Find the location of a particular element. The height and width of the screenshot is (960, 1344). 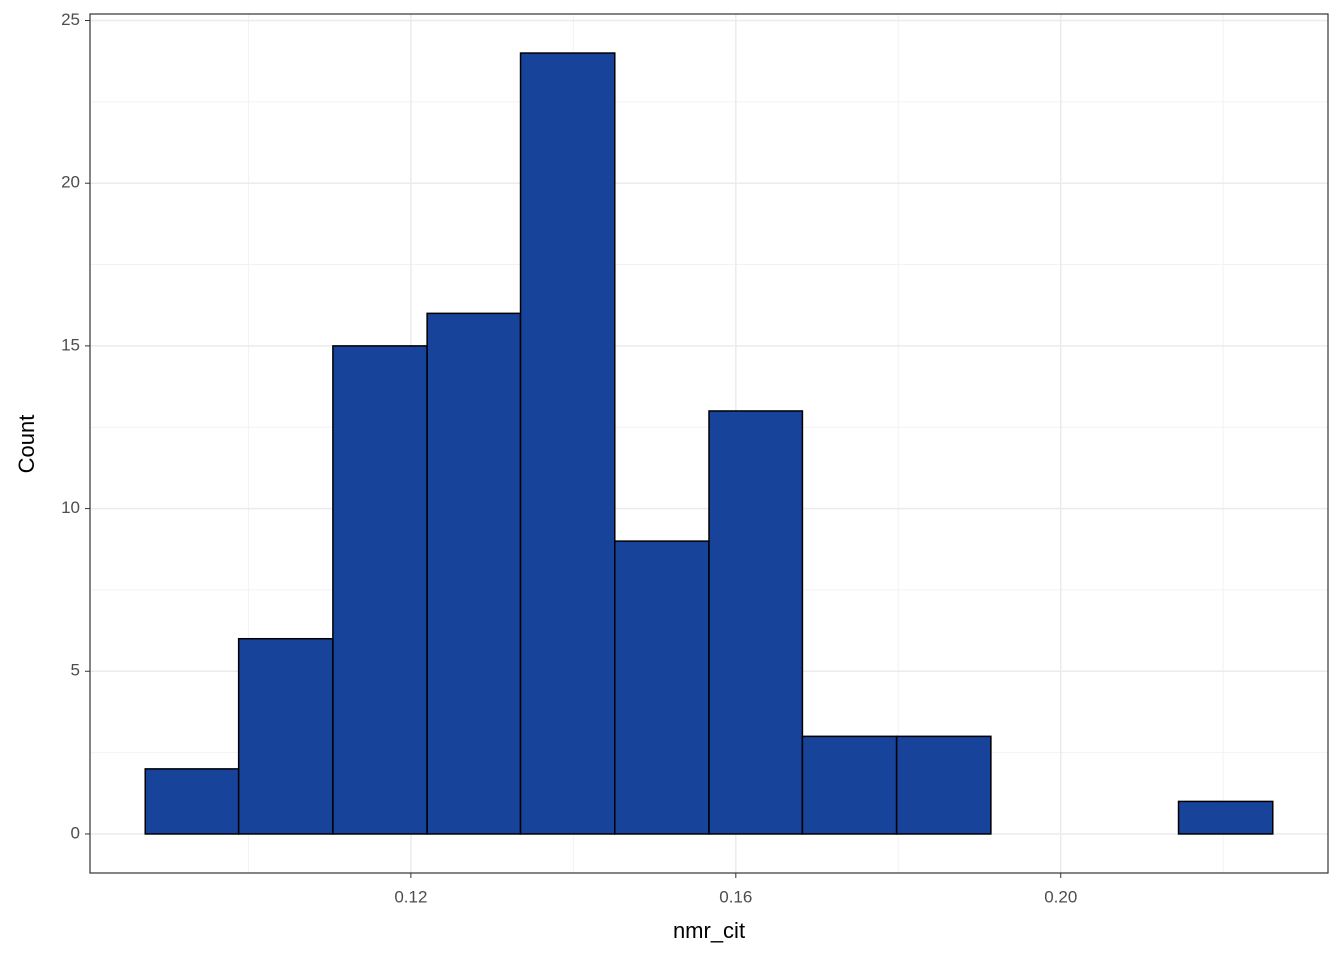

x-tick-label: 0.16 is located at coordinates (735, 896).